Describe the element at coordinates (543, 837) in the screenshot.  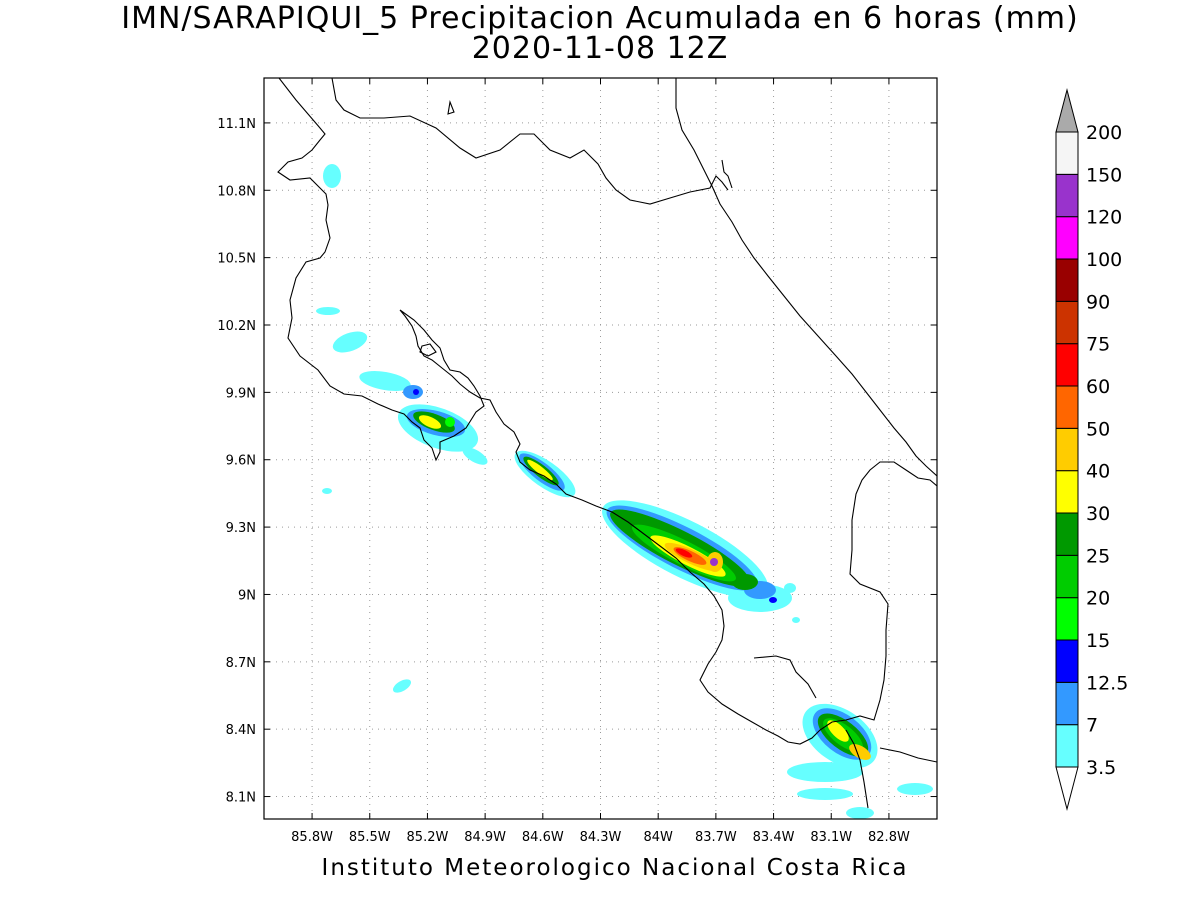
I see `lon-tick-label: 84.6W` at that location.